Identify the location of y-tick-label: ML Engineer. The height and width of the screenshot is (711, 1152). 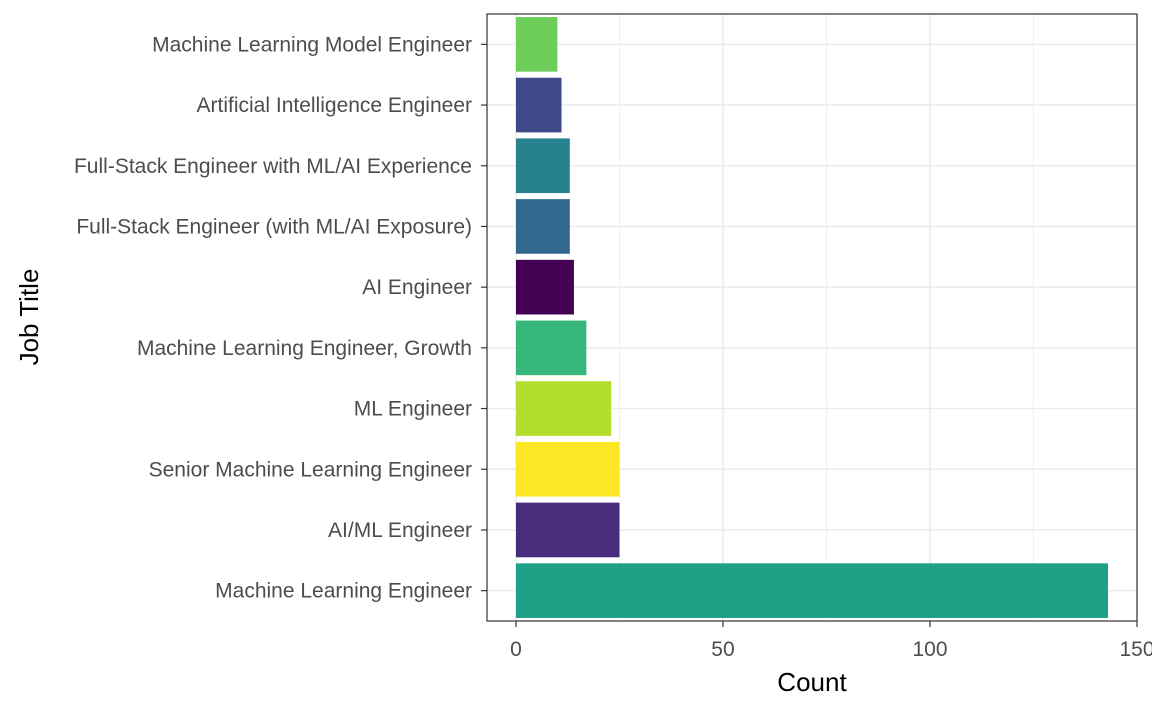
(413, 409).